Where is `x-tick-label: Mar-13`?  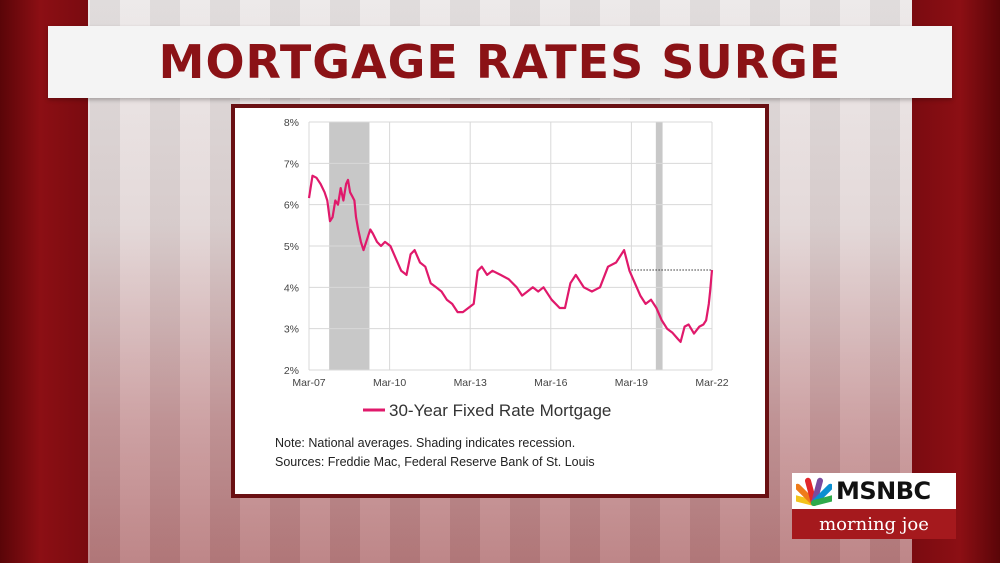 x-tick-label: Mar-13 is located at coordinates (470, 383).